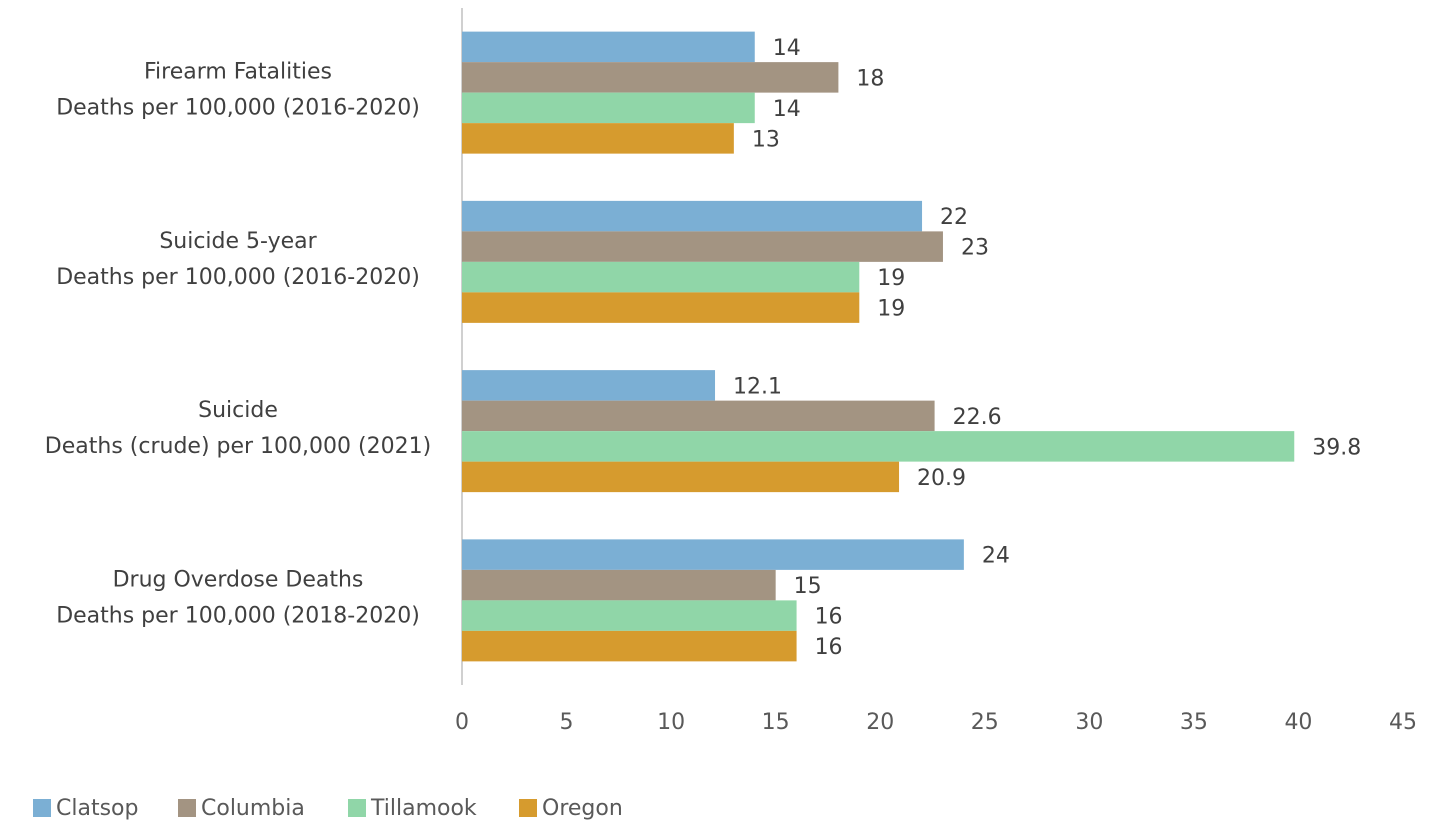 Image resolution: width=1443 pixels, height=835 pixels. Describe the element at coordinates (1336, 447) in the screenshot. I see `data-label: 39.8` at that location.